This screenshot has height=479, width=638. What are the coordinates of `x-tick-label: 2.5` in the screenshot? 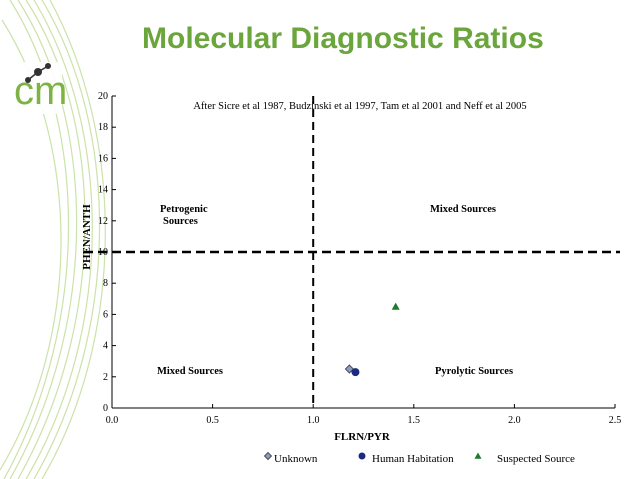 It's located at (615, 420).